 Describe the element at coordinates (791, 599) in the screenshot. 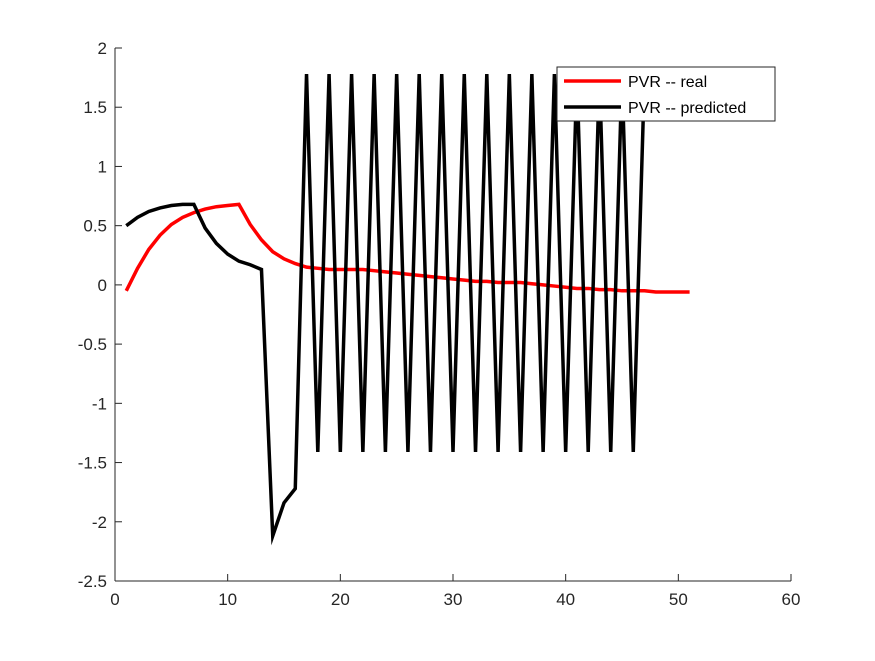

I see `x-tick-label: 60` at that location.